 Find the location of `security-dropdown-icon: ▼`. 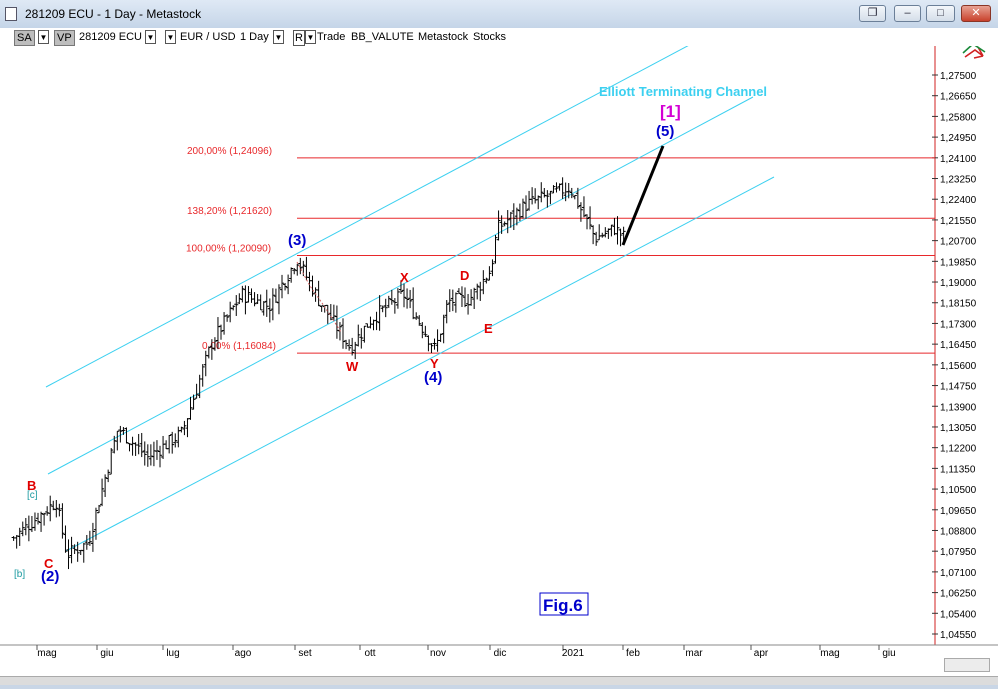

security-dropdown-icon: ▼ is located at coordinates (150, 37).